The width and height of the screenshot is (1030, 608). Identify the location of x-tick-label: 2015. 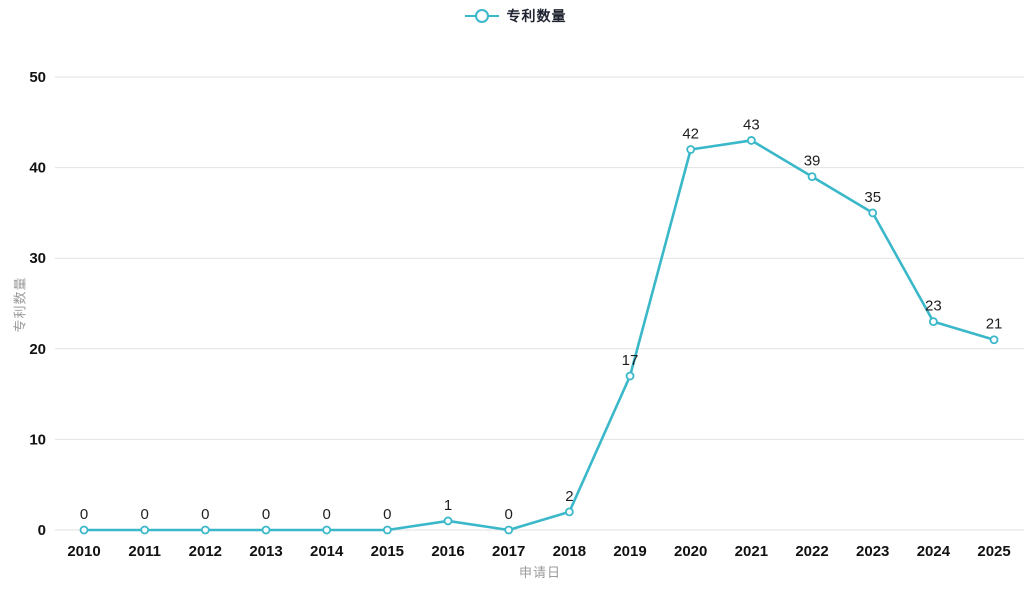
(387, 551).